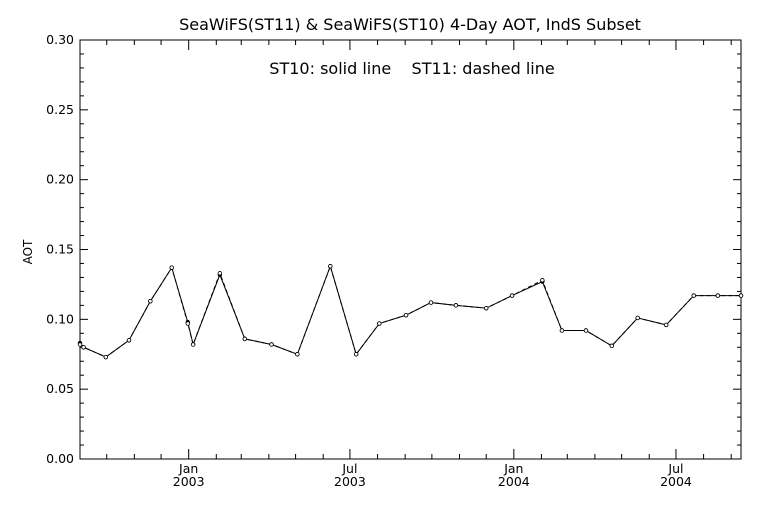 The width and height of the screenshot is (768, 512). Describe the element at coordinates (60, 318) in the screenshot. I see `y-tick-label: 0.10` at that location.